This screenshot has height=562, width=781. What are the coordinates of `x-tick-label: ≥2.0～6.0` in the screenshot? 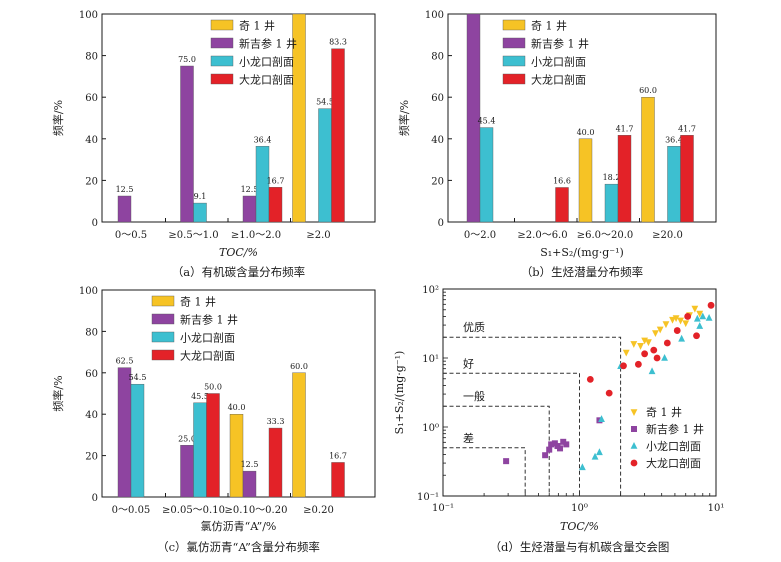 It's located at (542, 235).